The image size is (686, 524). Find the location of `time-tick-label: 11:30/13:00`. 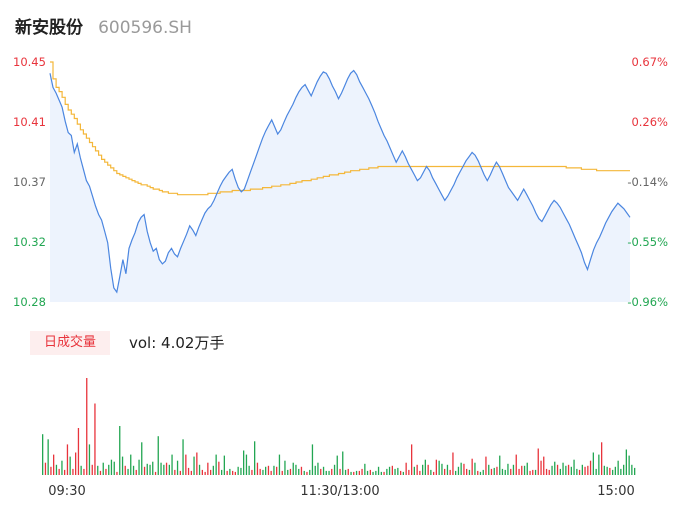

time-tick-label: 11:30/13:00 is located at coordinates (339, 491).